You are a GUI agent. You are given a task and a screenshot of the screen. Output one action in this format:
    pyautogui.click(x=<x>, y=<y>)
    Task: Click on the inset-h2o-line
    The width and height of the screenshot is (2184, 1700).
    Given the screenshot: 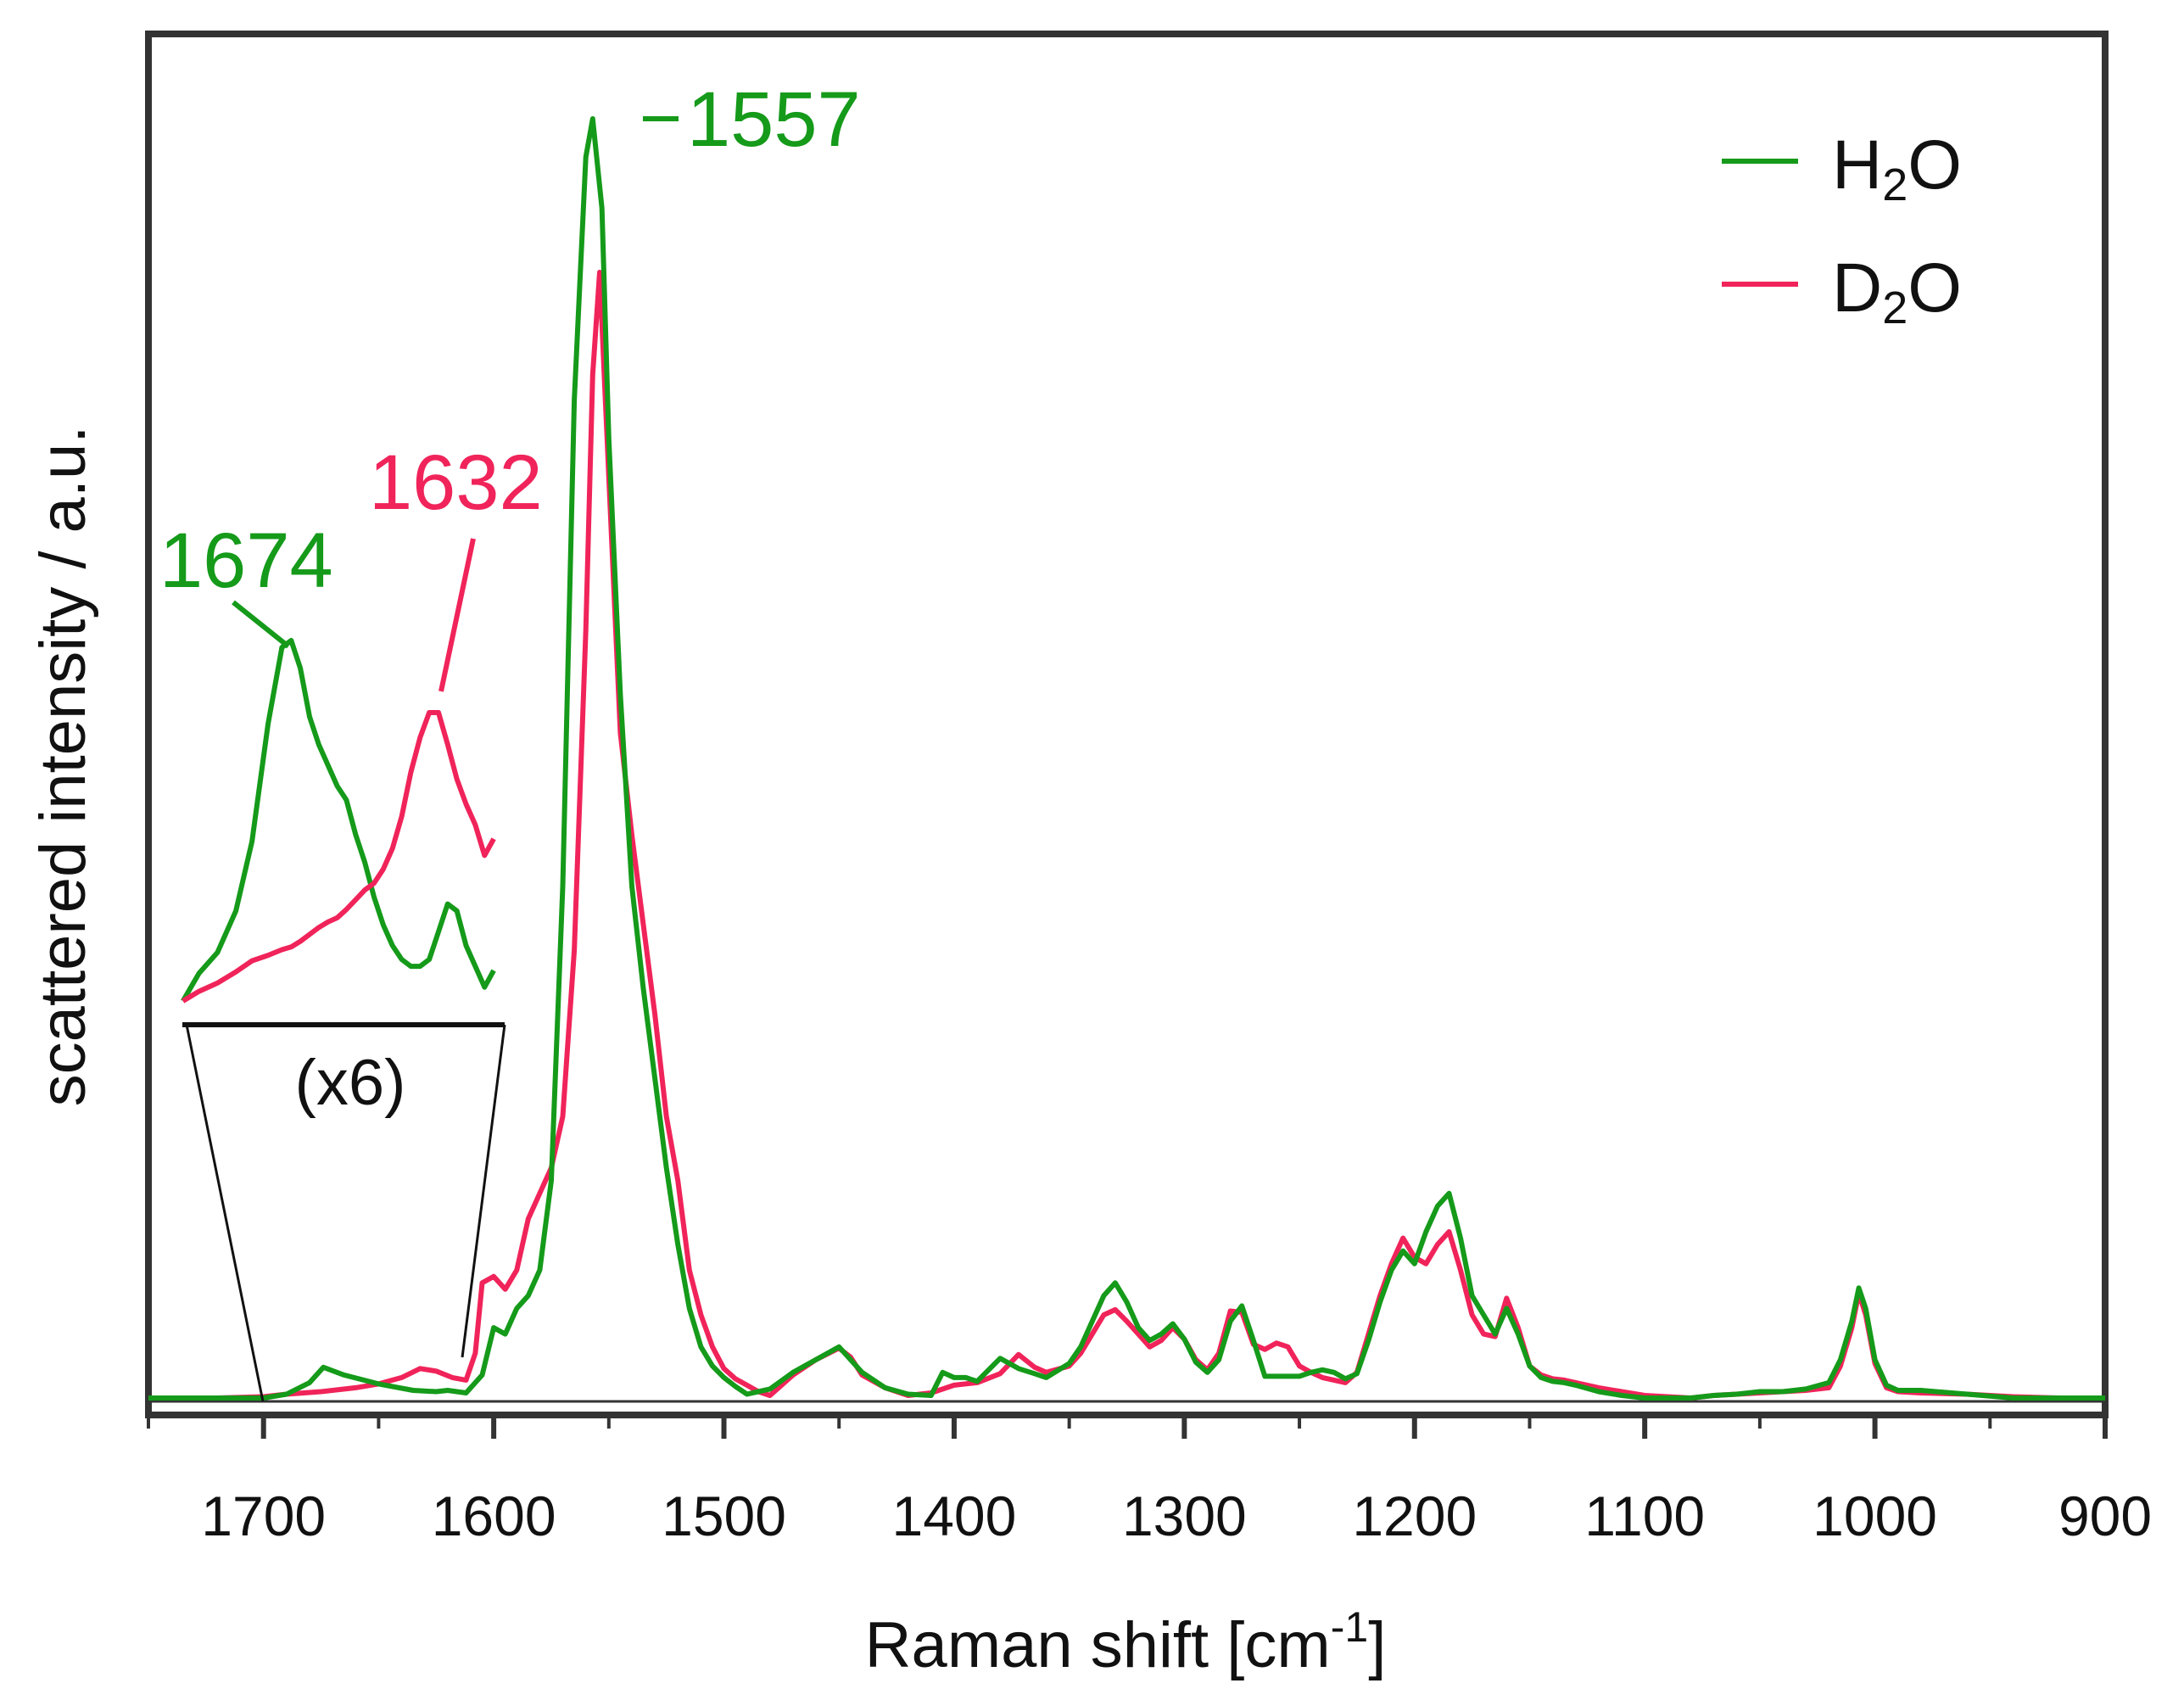 What is the action you would take?
    pyautogui.click(x=338, y=820)
    